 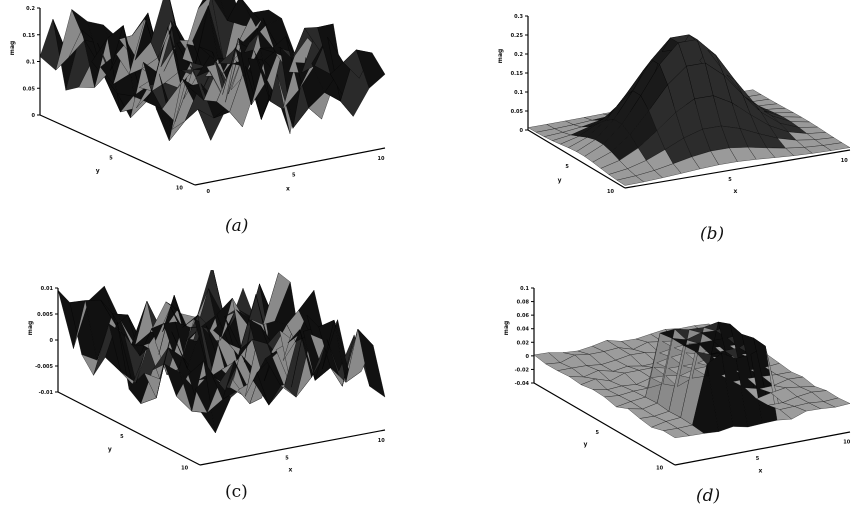 What do you see at coordinates (523, 303) in the screenshot?
I see `z-tick-label: 0.08` at bounding box center [523, 303].